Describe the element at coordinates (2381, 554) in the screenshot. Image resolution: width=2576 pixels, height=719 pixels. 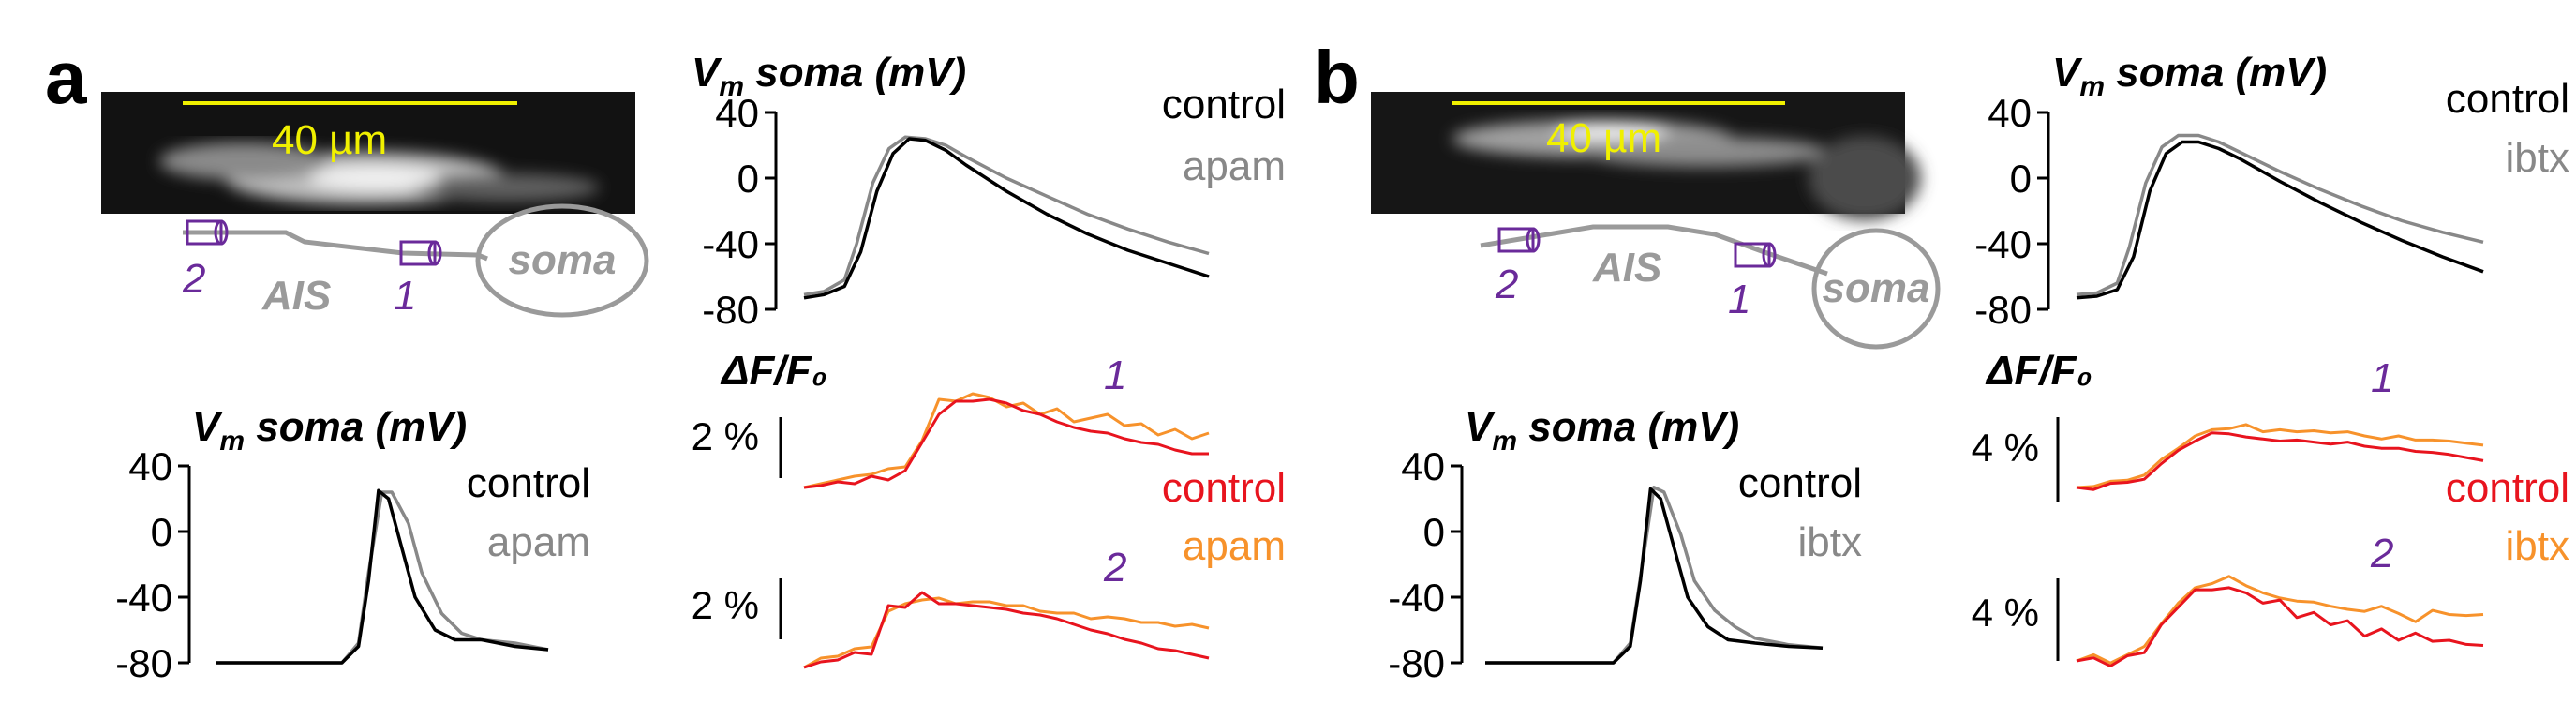
I see `b-dff-2-site-label: 2` at that location.